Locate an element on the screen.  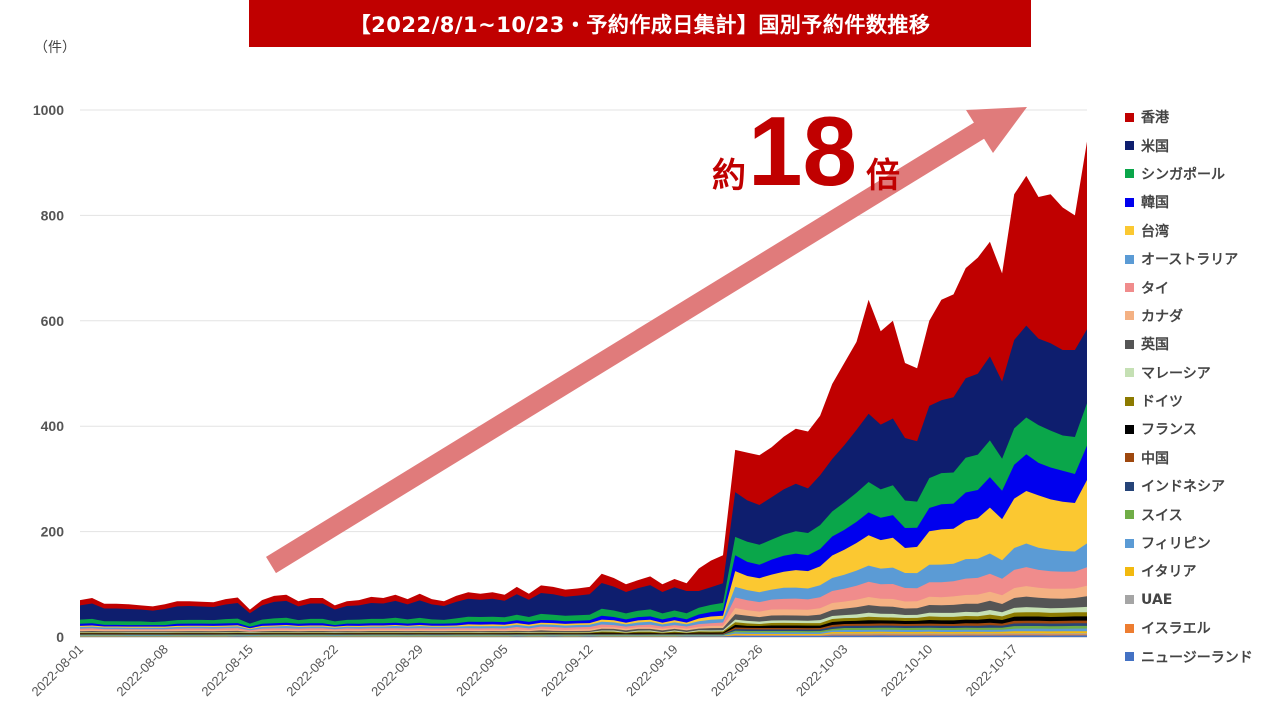
callout-number: 18 is located at coordinates (802, 151).